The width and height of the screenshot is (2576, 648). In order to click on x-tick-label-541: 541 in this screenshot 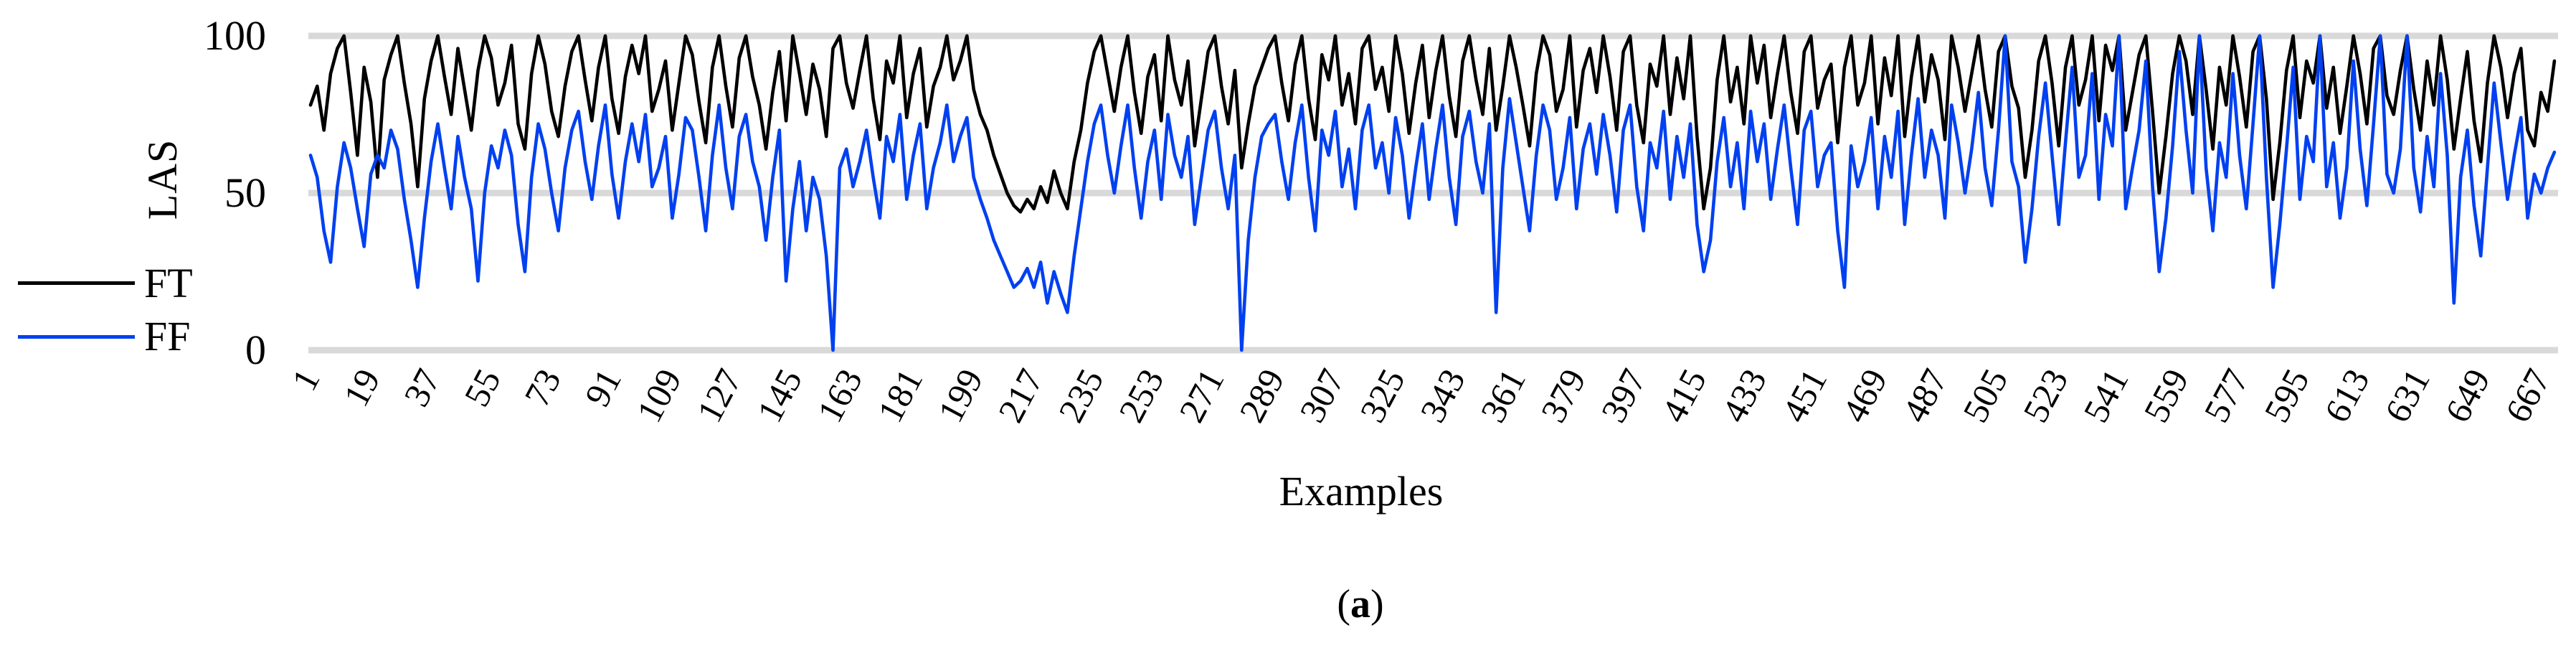, I will do `click(2105, 396)`.